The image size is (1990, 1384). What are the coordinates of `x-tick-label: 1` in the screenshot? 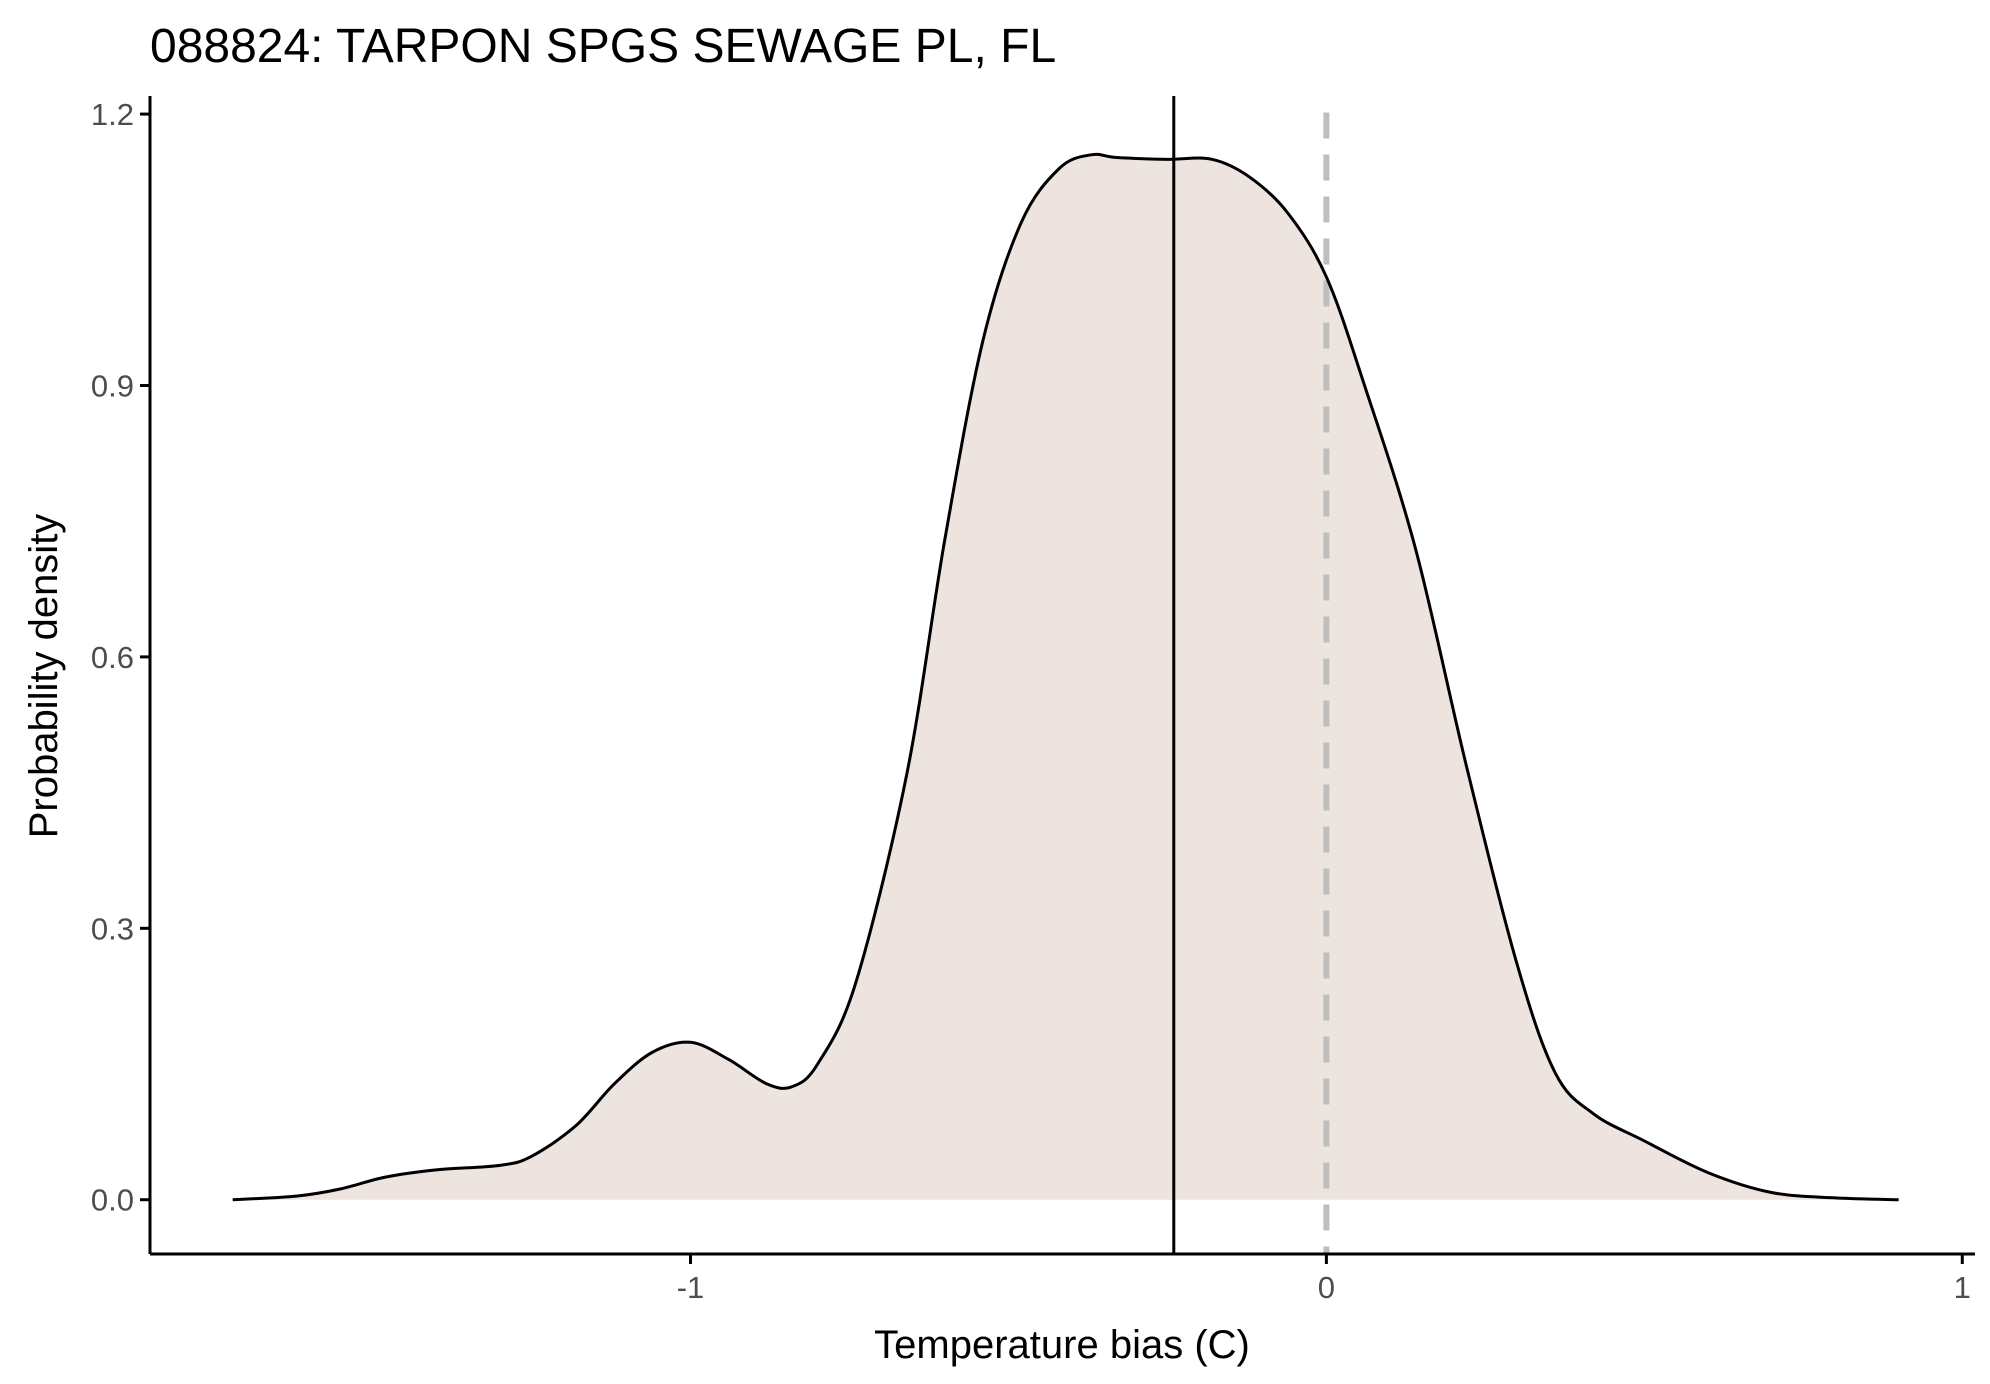 It's located at (1962, 1287).